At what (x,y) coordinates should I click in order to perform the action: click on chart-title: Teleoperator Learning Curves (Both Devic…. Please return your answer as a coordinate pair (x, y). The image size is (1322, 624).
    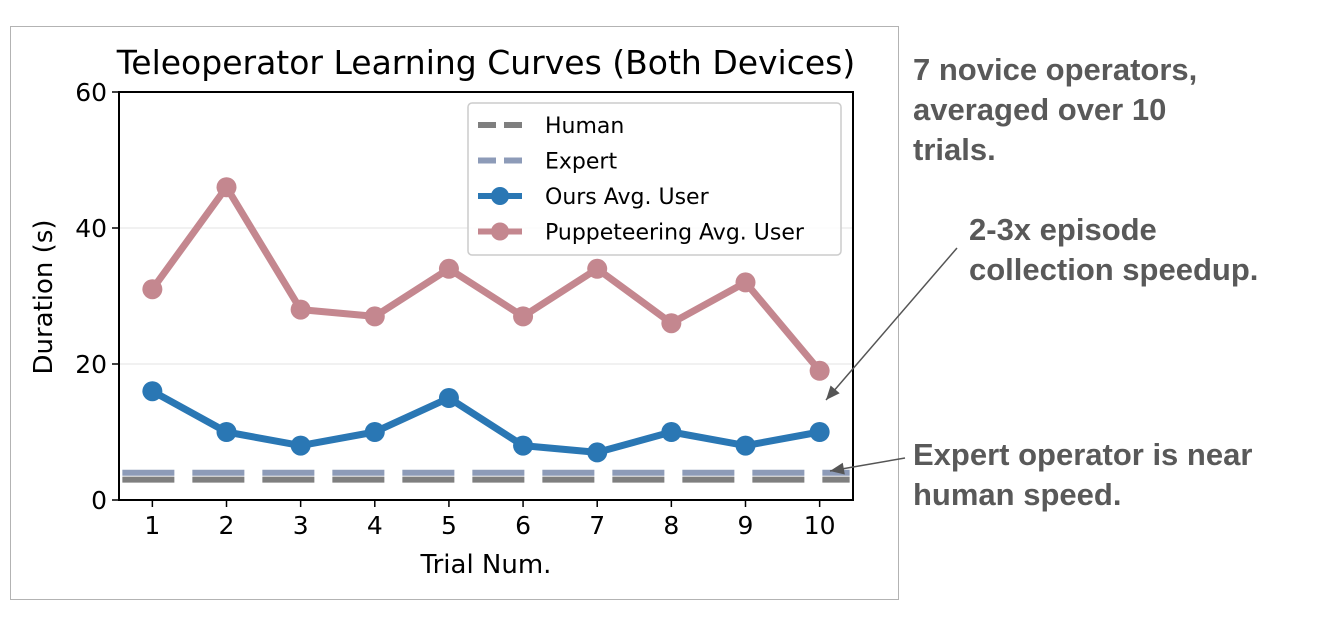
    Looking at the image, I should click on (486, 62).